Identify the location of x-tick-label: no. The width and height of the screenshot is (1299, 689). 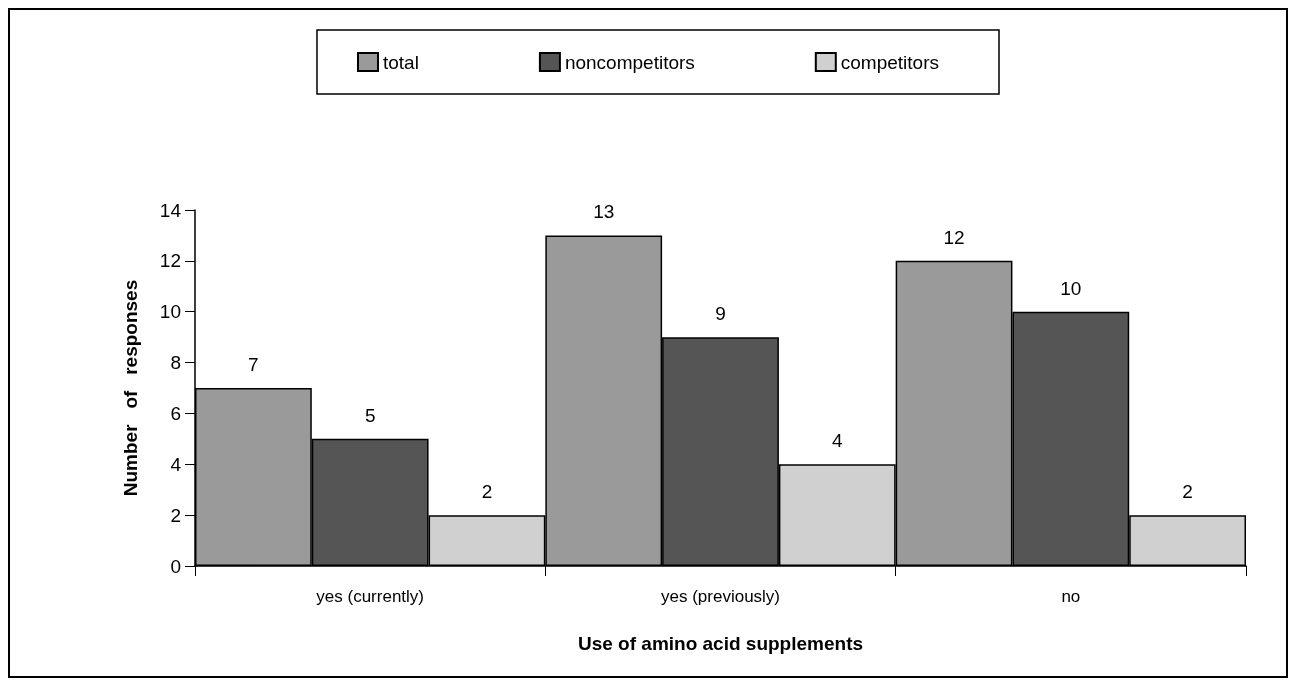
(1071, 596).